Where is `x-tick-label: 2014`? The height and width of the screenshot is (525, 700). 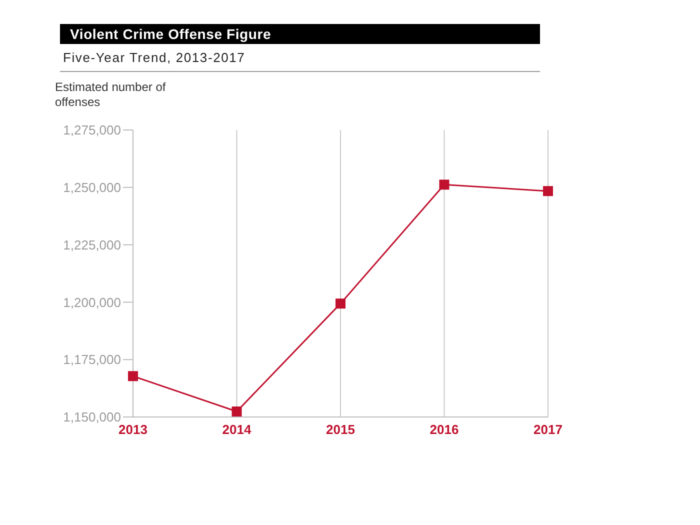
x-tick-label: 2014 is located at coordinates (237, 430).